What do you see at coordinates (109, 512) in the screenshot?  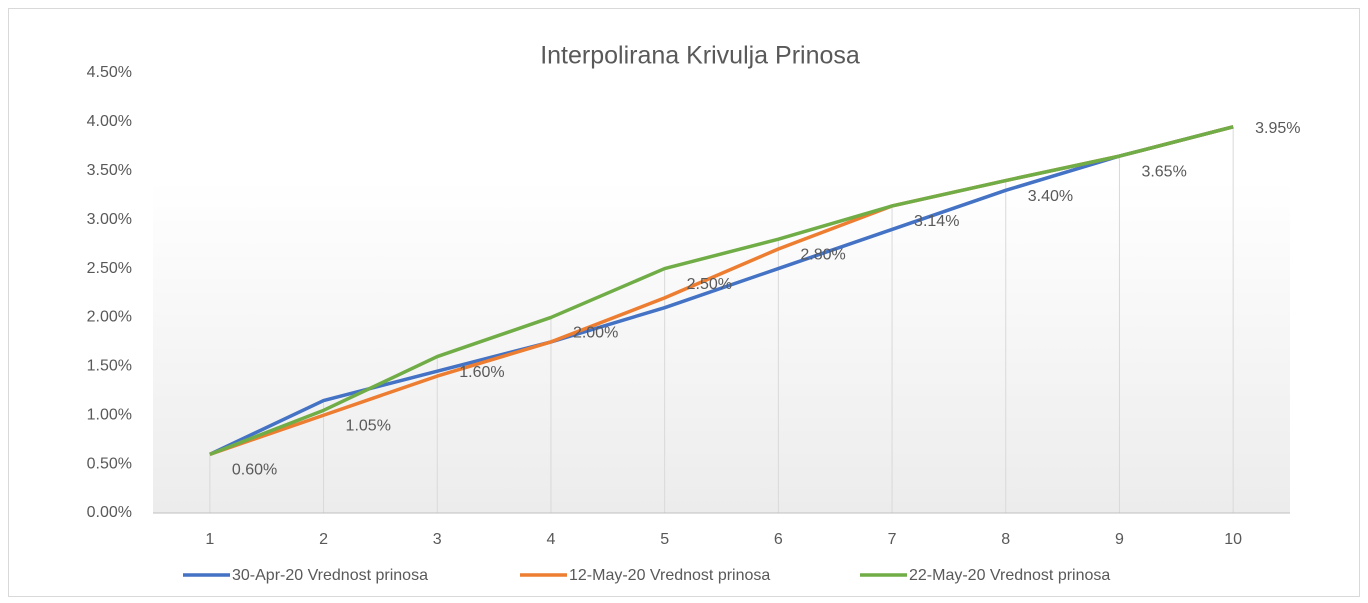 I see `y-tick-label: 0.00%` at bounding box center [109, 512].